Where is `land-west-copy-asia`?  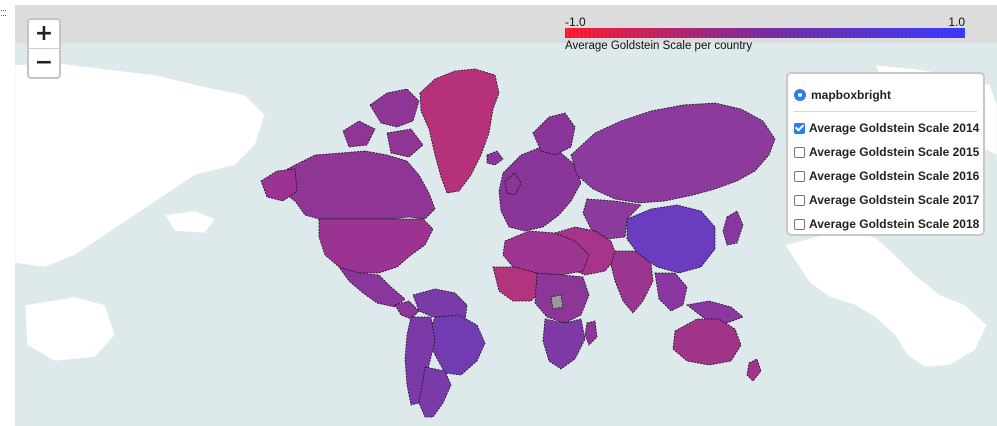
land-west-copy-asia is located at coordinates (140, 165).